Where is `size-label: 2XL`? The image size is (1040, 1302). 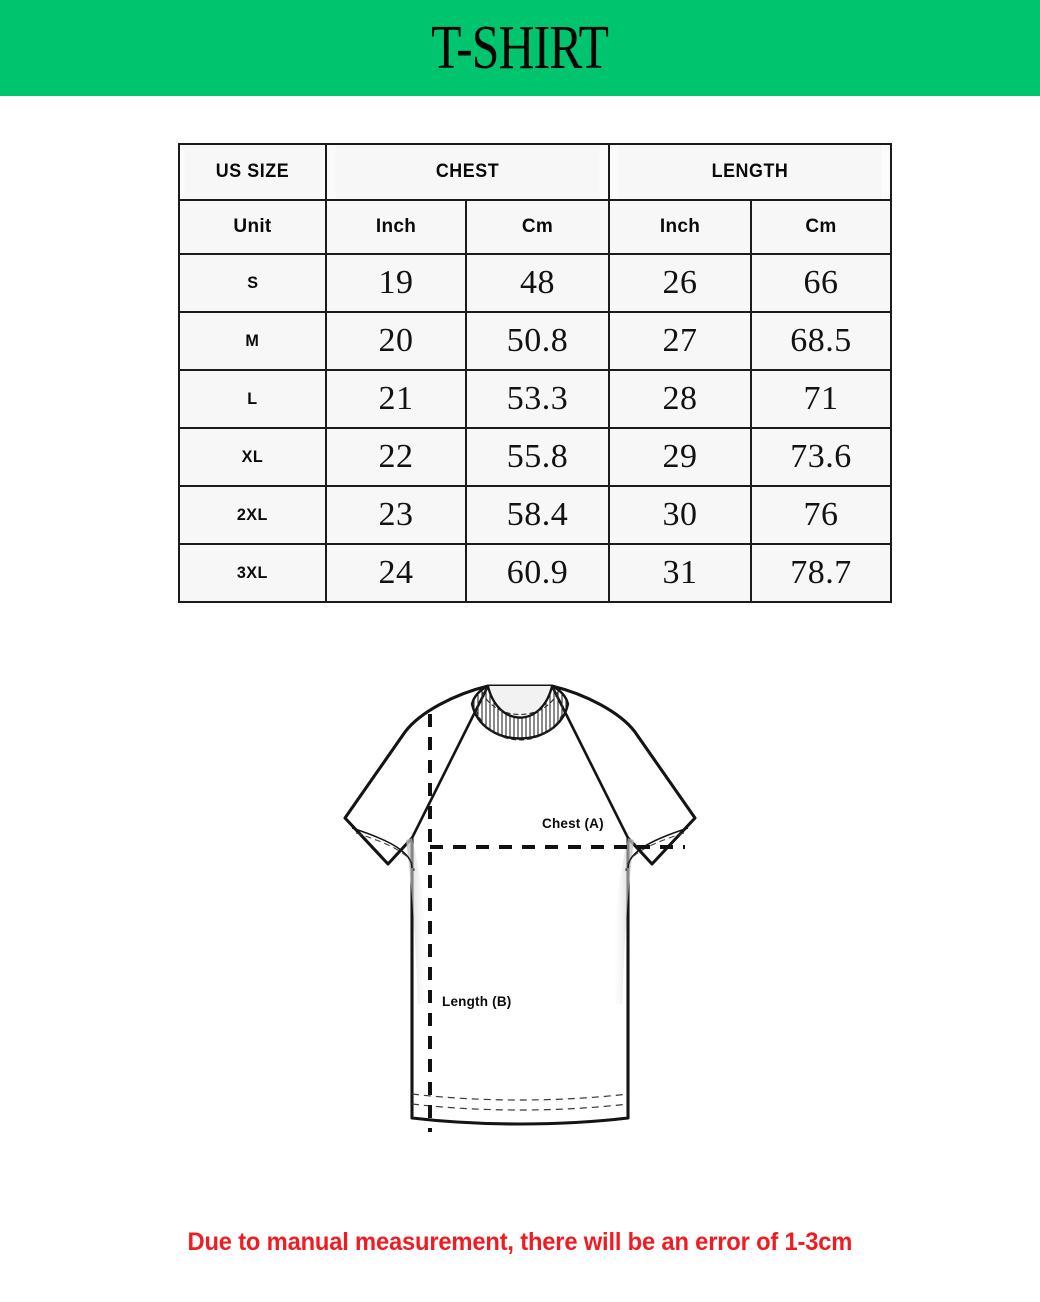 size-label: 2XL is located at coordinates (252, 514).